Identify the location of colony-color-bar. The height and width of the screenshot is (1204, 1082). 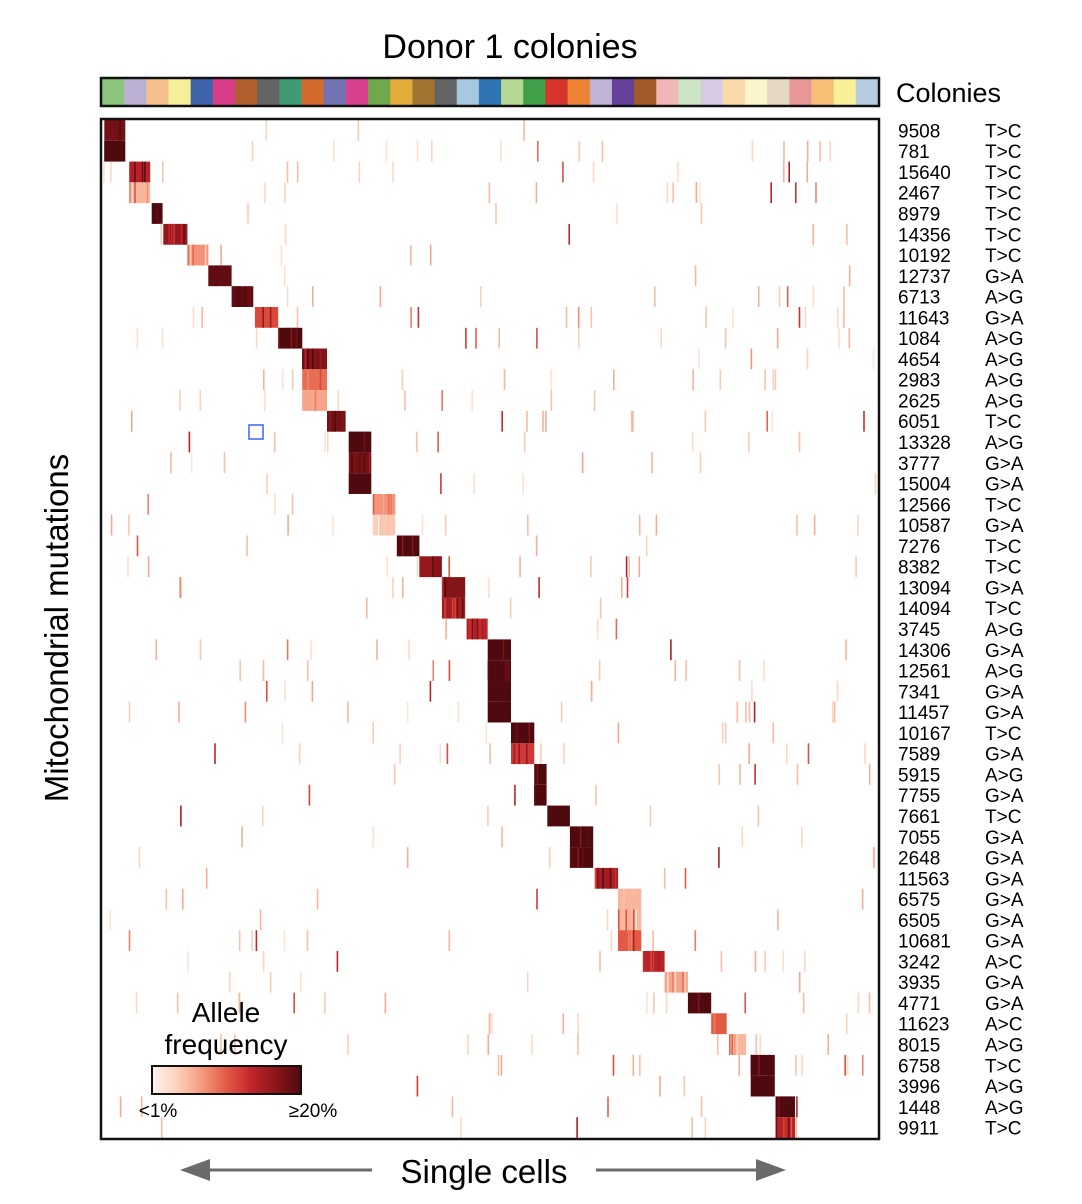
(490, 92).